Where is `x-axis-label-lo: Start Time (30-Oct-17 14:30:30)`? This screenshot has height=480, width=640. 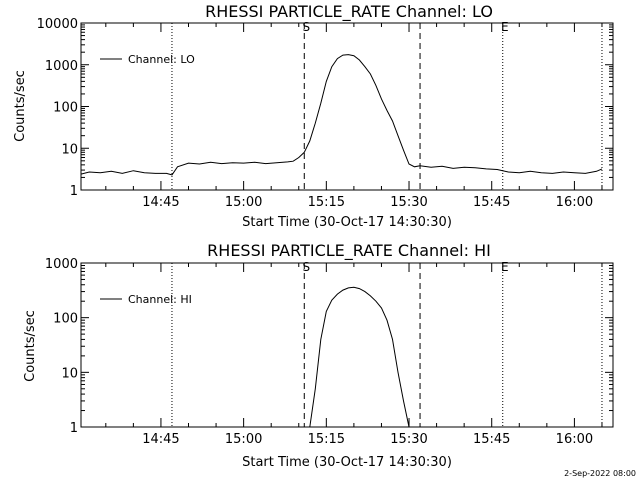 x-axis-label-lo: Start Time (30-Oct-17 14:30:30) is located at coordinates (347, 222).